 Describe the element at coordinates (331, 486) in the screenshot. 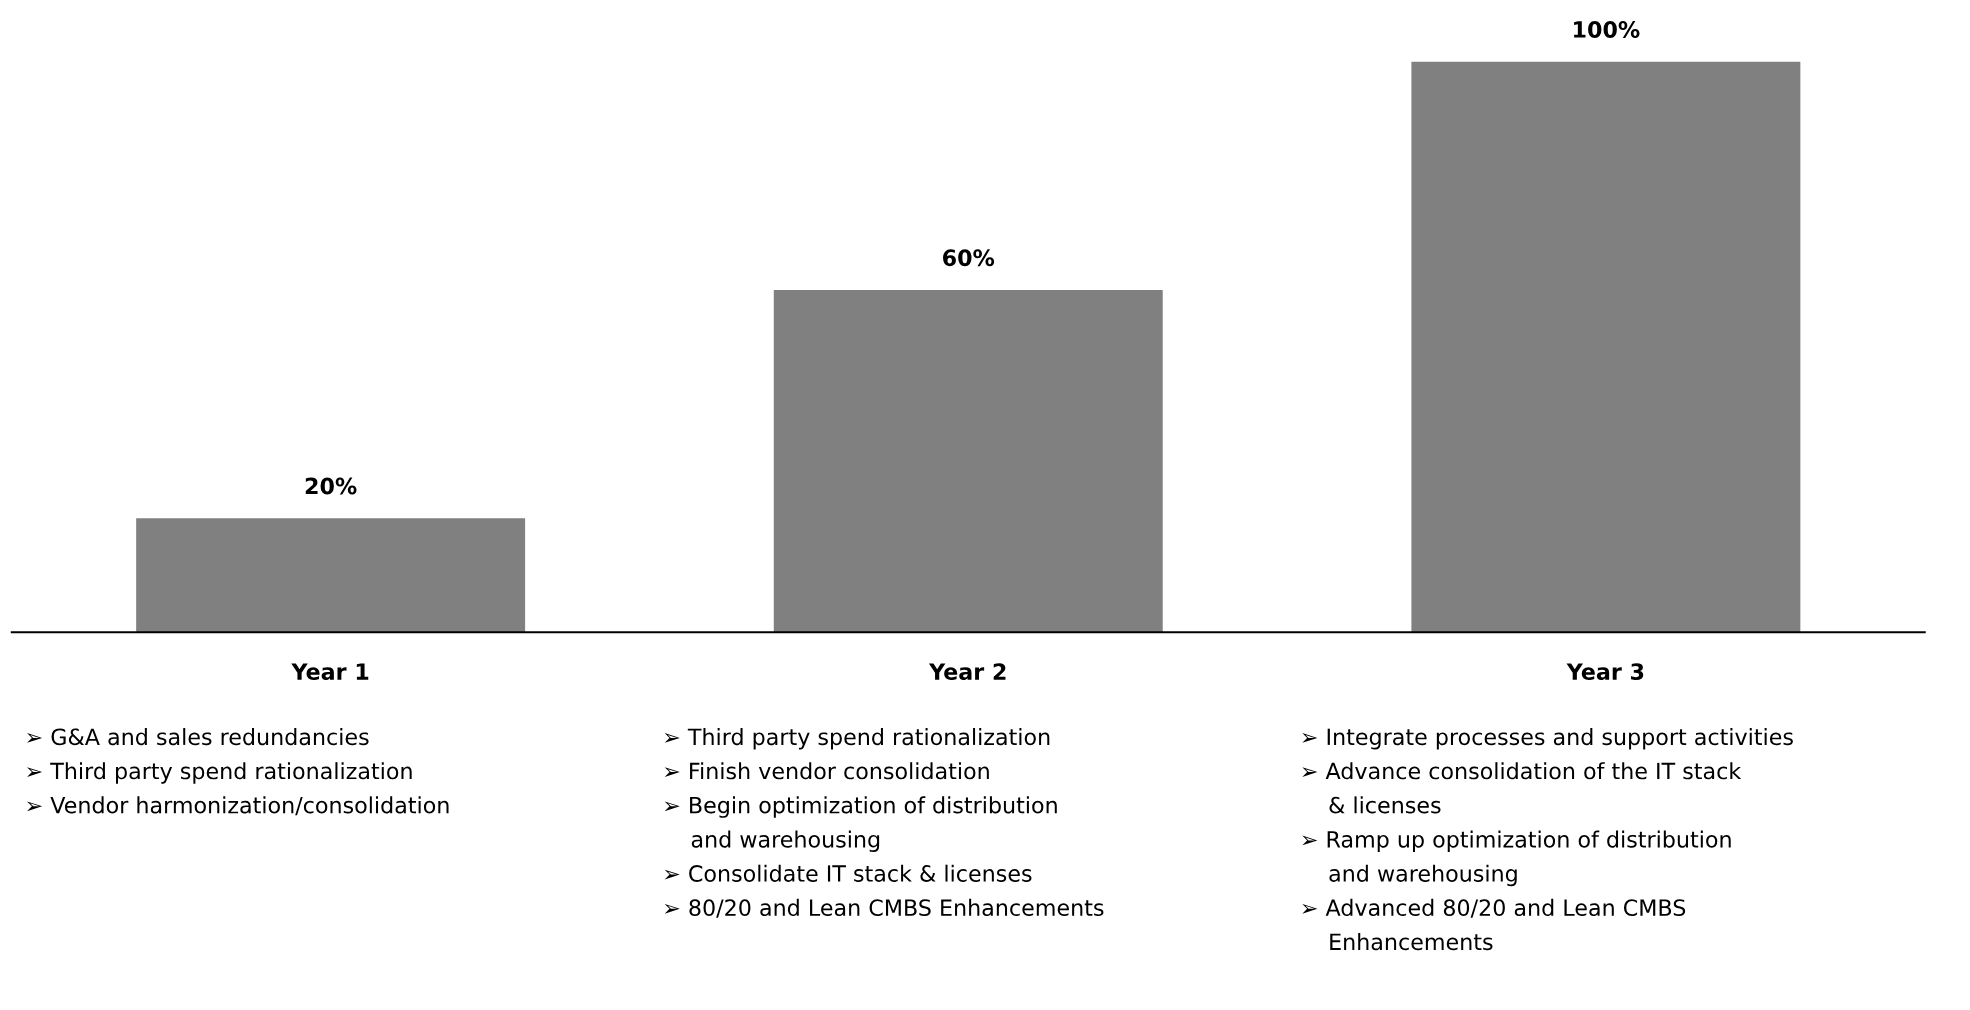

I see `data-label: 20%` at that location.